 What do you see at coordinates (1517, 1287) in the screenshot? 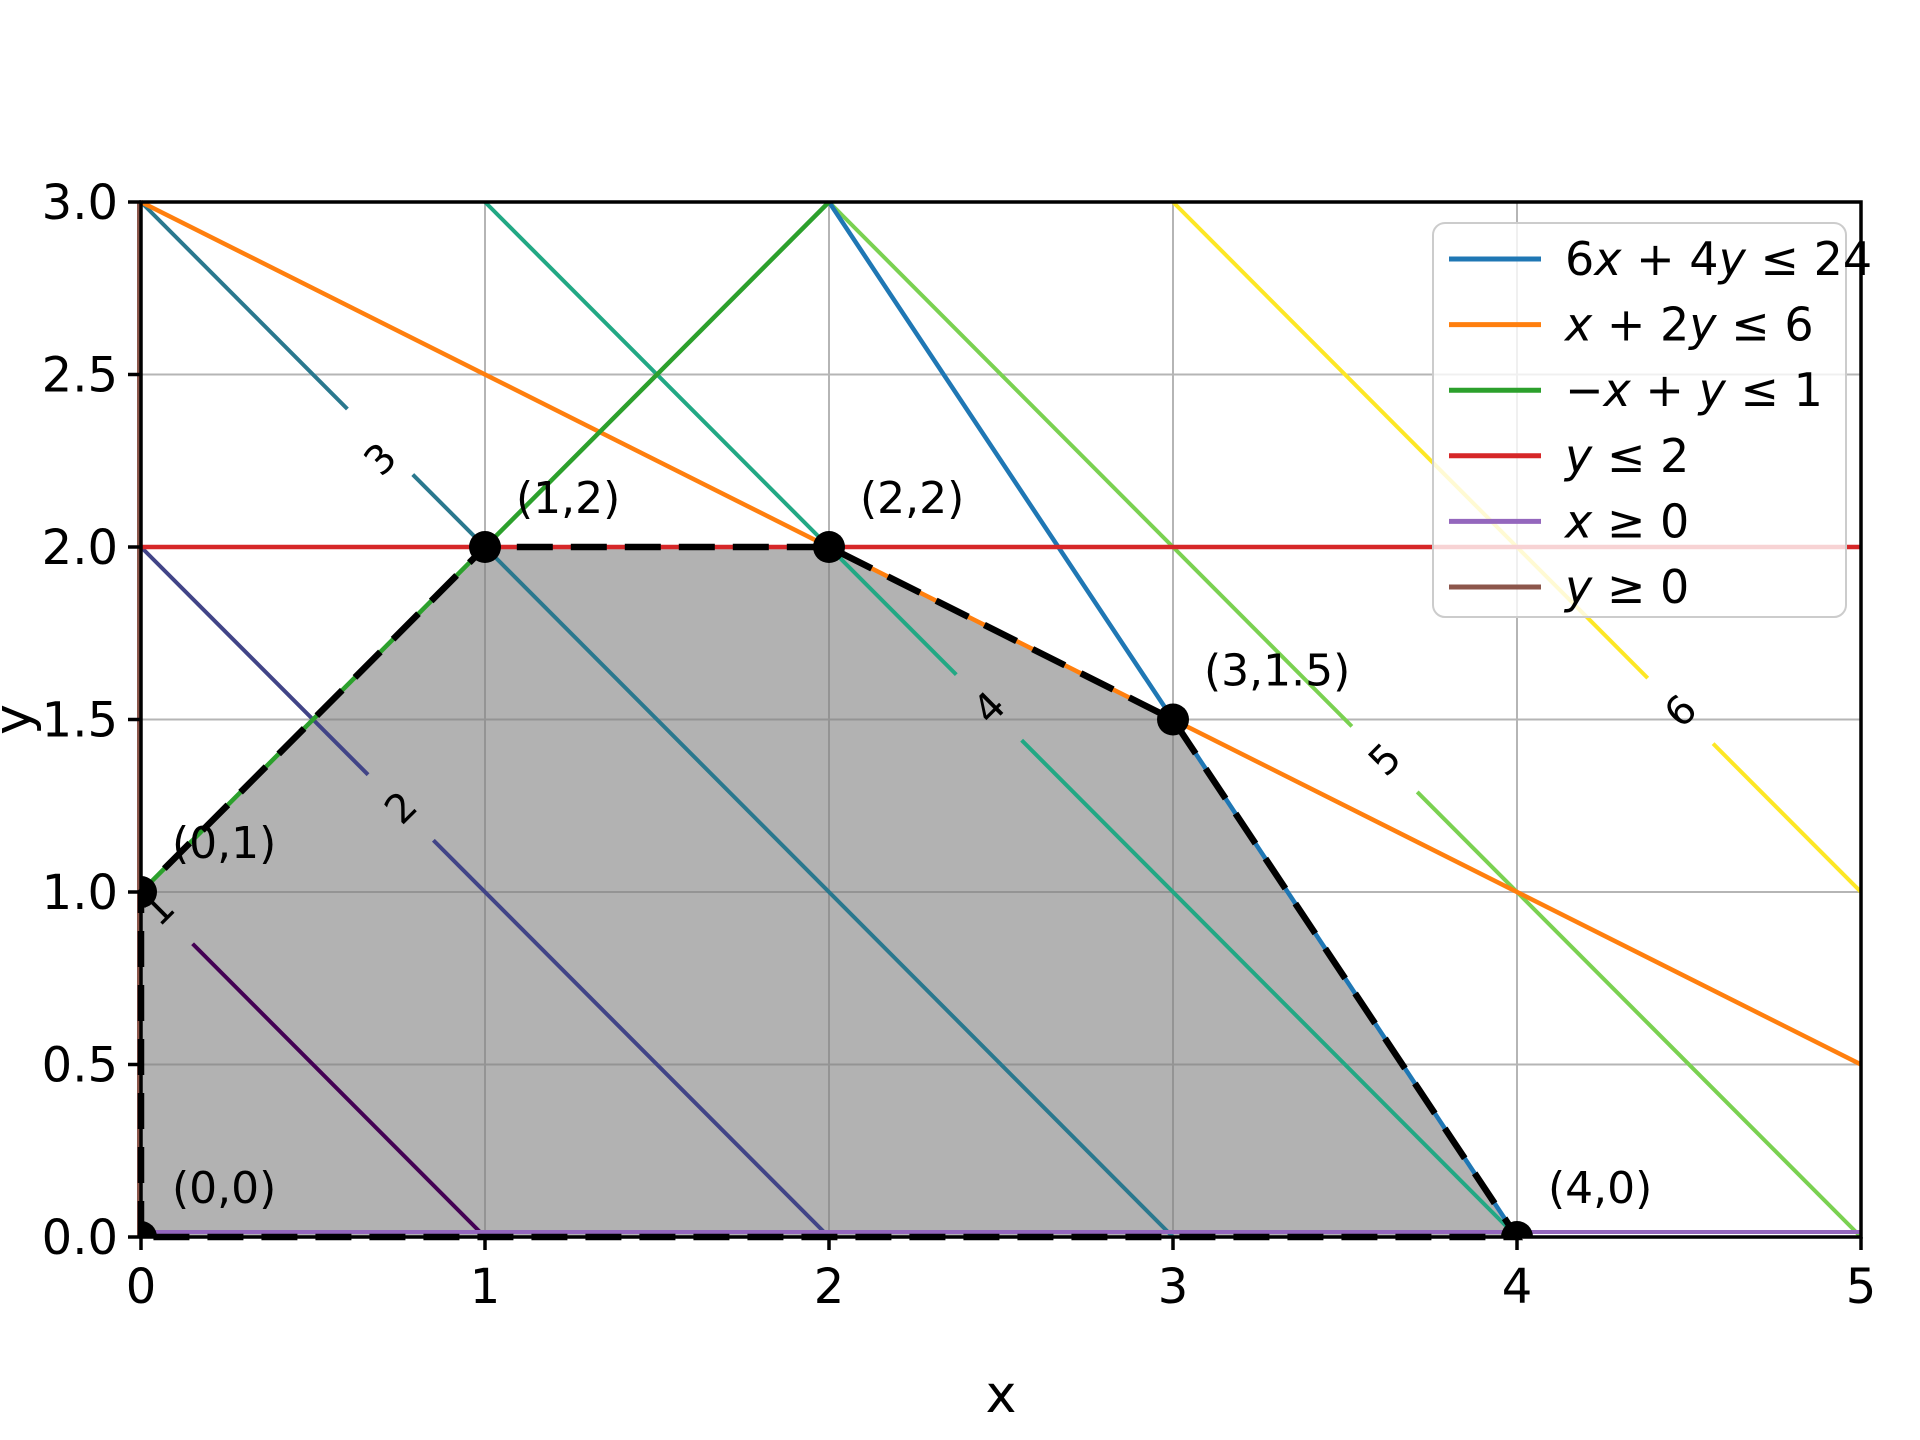
I see `x-tick-label: 4` at bounding box center [1517, 1287].